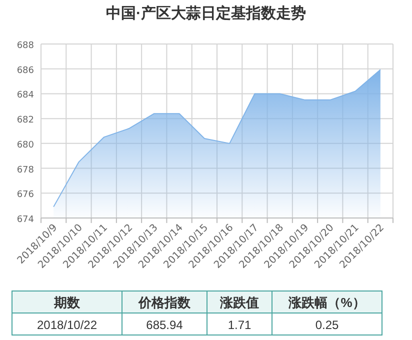 The height and width of the screenshot is (340, 412). Describe the element at coordinates (25, 220) in the screenshot. I see `y-tick-label: 674` at that location.